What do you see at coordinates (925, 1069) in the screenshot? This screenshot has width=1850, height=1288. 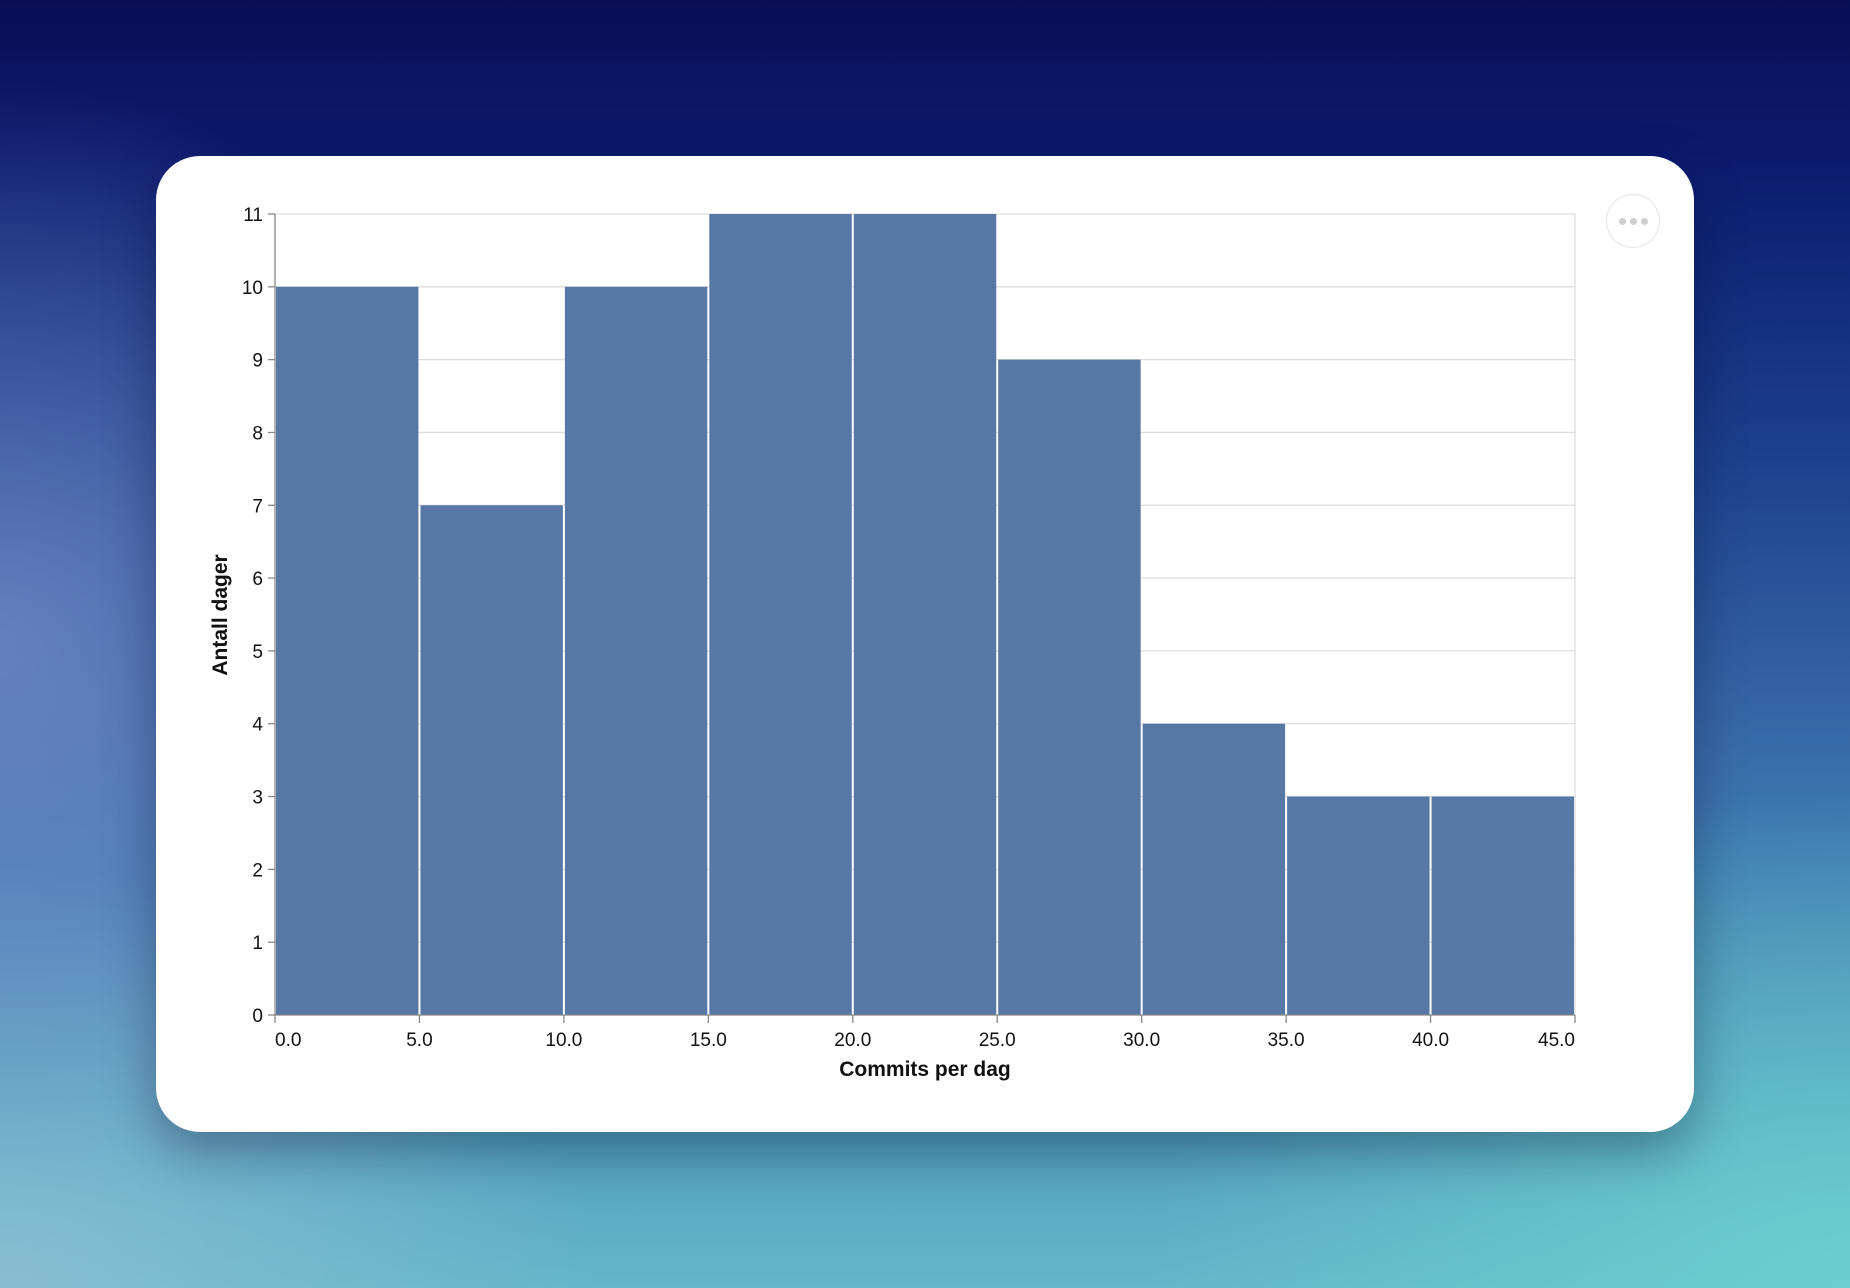 I see `x-axis-title: Commits per dag` at bounding box center [925, 1069].